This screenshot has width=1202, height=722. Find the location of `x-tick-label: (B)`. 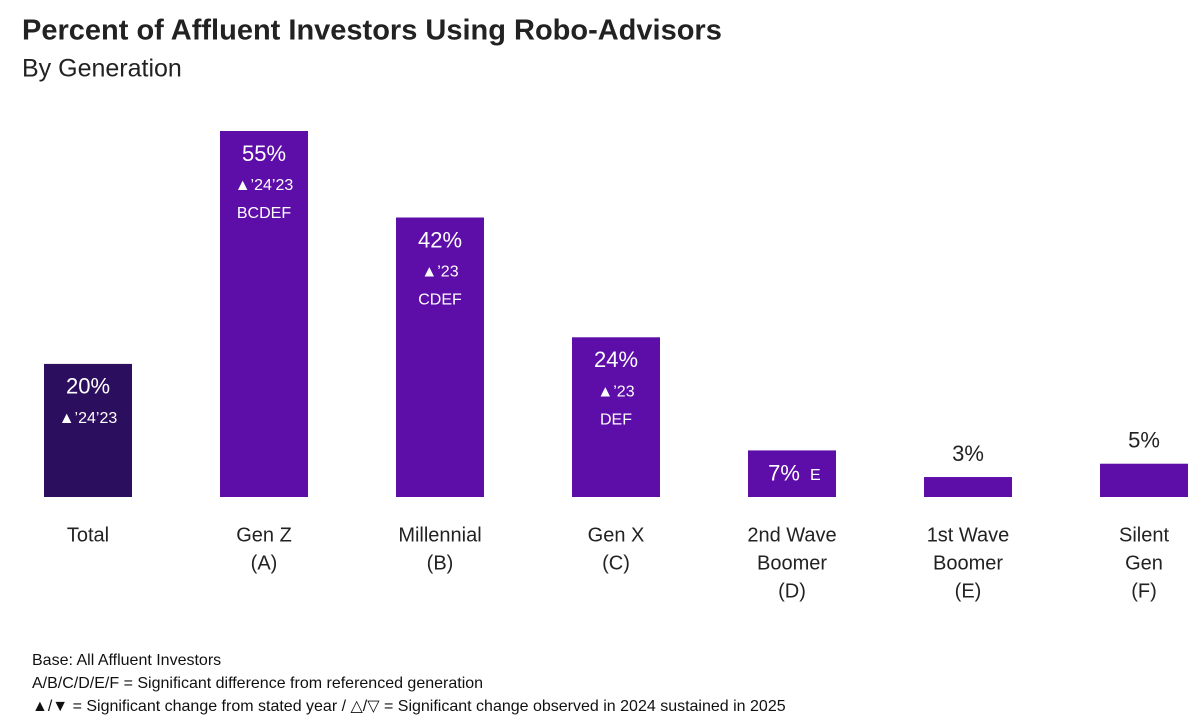

x-tick-label: (B) is located at coordinates (440, 563).